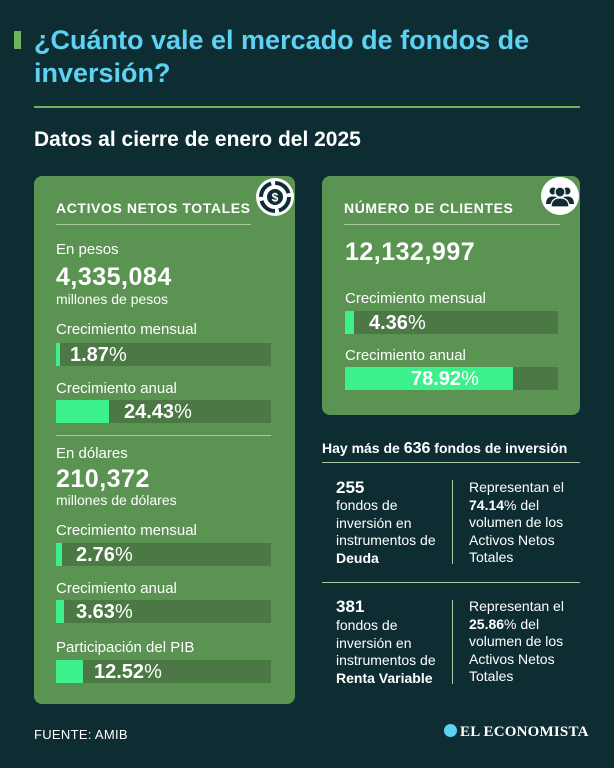  Describe the element at coordinates (516, 732) in the screenshot. I see `brand-logo: EL ECONOMISTA` at that location.